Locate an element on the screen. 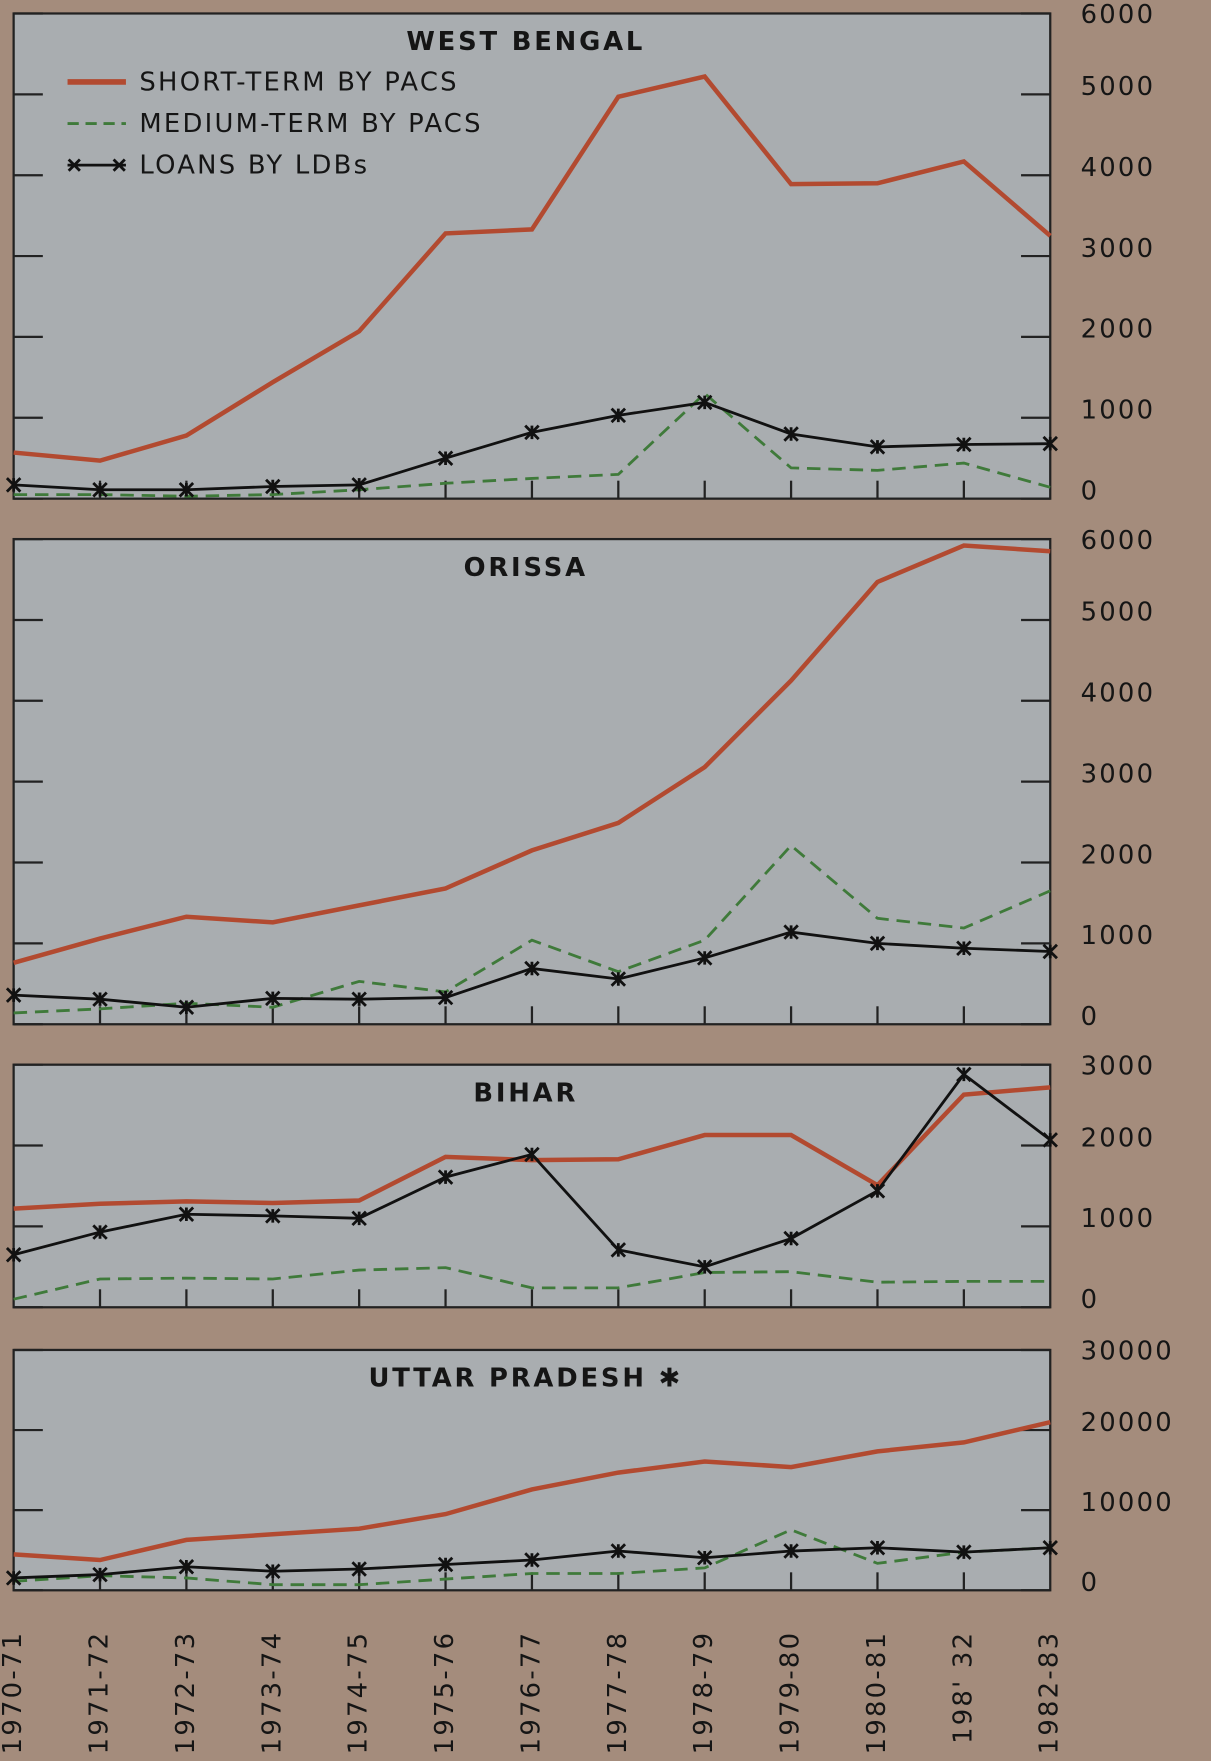 Image resolution: width=1211 pixels, height=1761 pixels. x-tick-label: 1982-83 is located at coordinates (1050, 1693).